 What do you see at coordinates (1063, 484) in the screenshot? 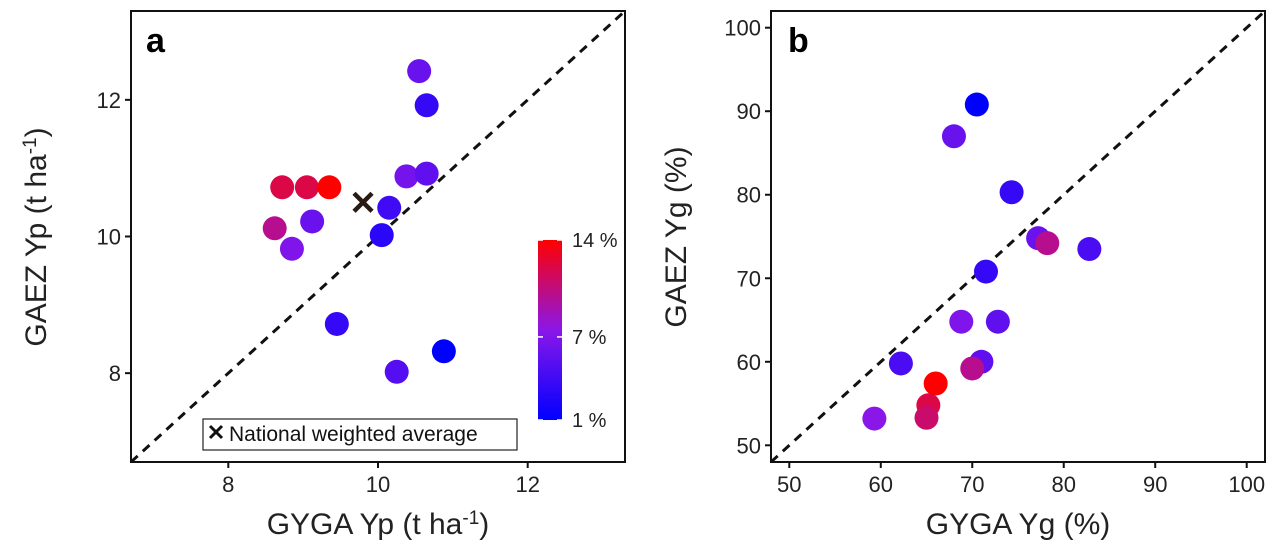
I see `x-tick-label: 80` at bounding box center [1063, 484].